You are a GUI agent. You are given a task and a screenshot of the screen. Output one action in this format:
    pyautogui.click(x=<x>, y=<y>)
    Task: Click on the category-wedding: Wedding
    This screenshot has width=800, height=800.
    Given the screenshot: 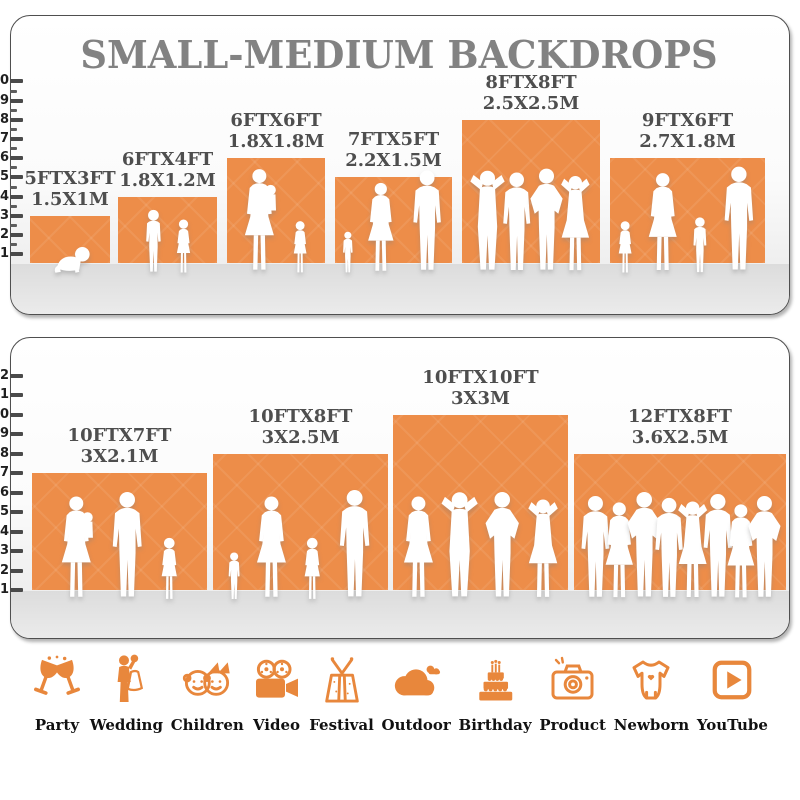 What is the action you would take?
    pyautogui.click(x=126, y=693)
    